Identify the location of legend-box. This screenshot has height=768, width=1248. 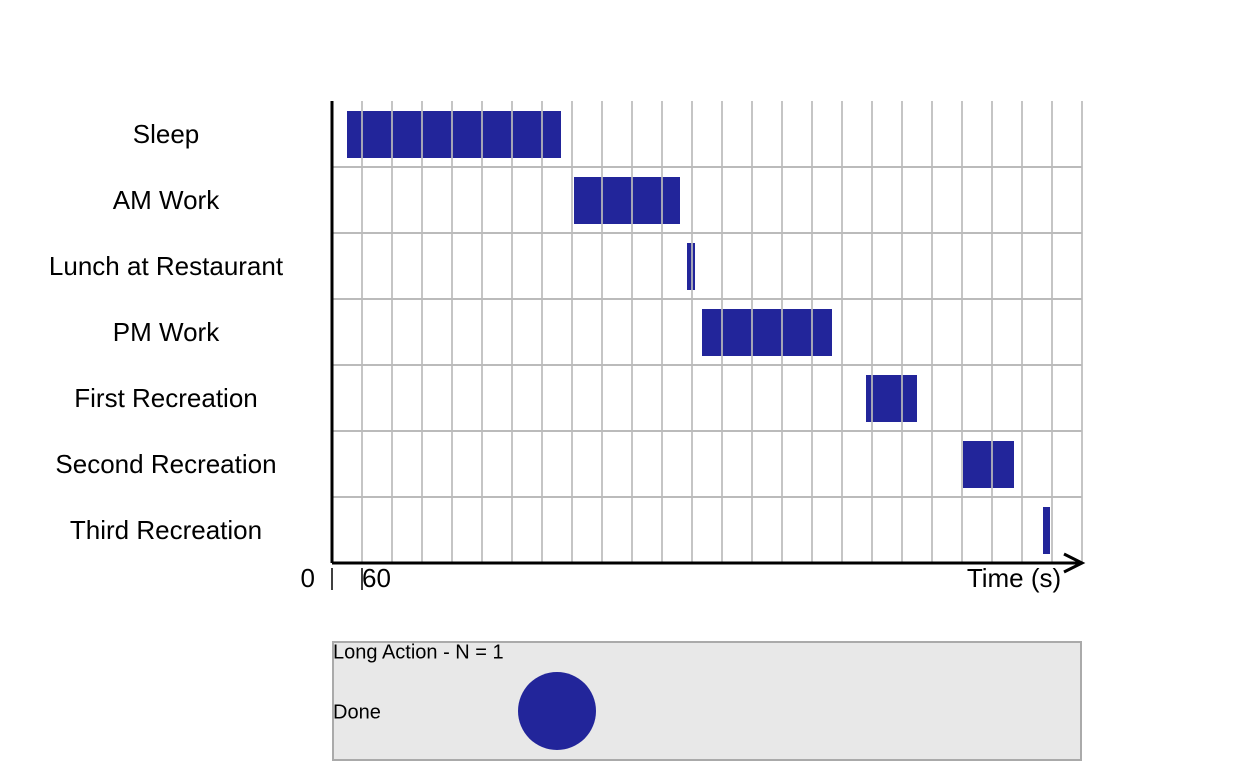
(707, 701).